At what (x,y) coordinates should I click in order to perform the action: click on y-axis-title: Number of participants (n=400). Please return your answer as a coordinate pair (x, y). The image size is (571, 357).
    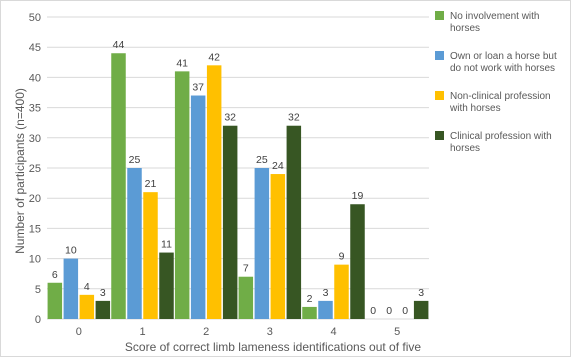
    Looking at the image, I should click on (20, 171).